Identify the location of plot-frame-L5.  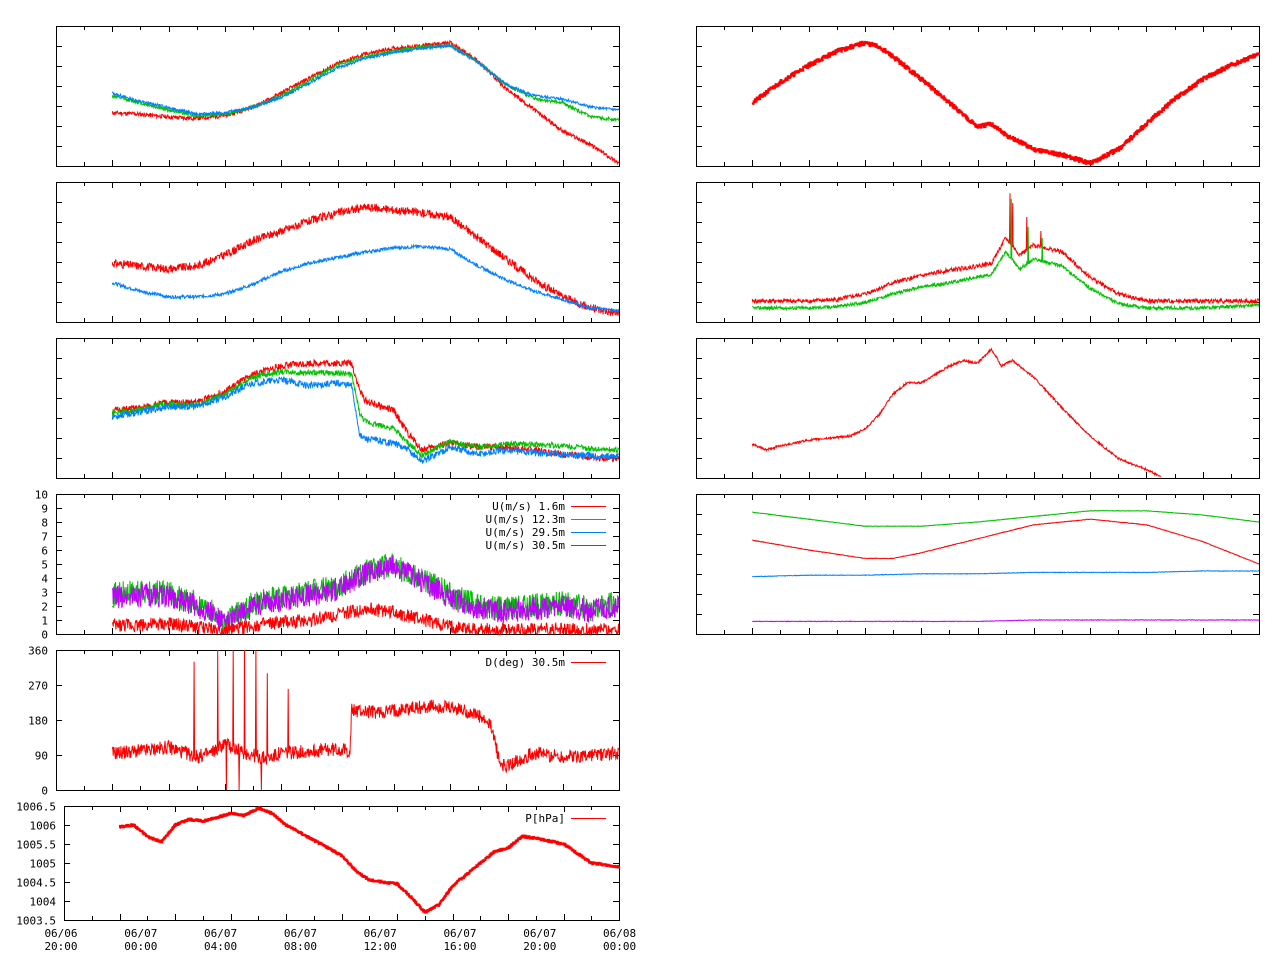
(338, 720).